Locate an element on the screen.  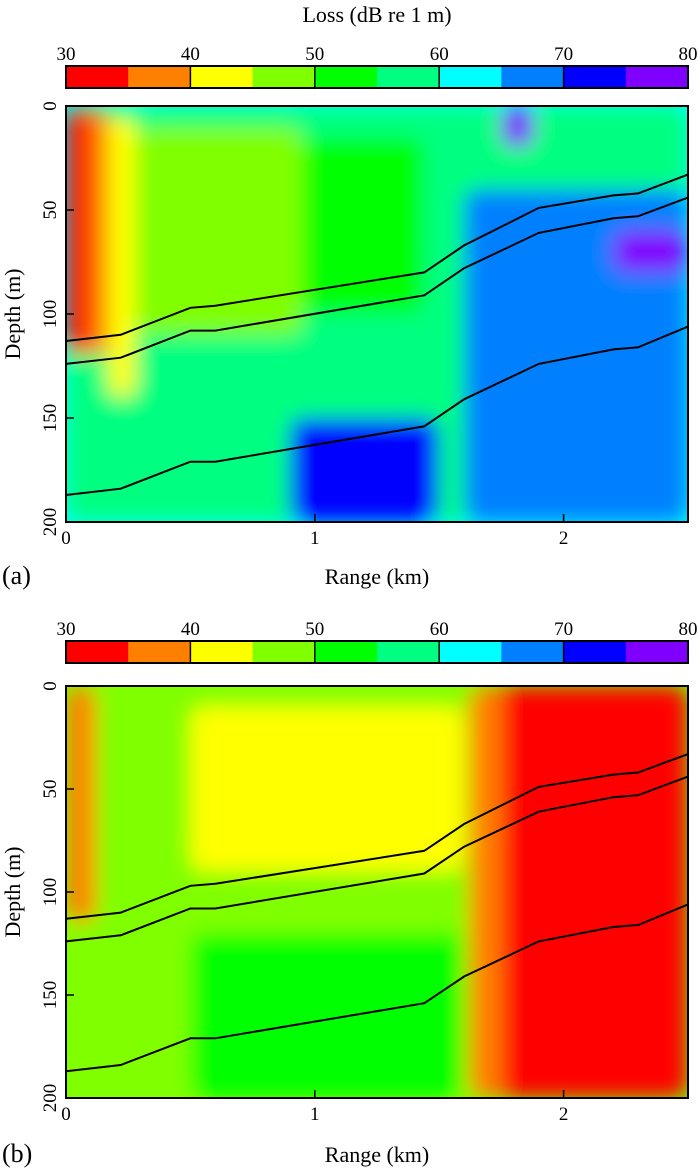
panel-a-xtick-label-2: 2 is located at coordinates (564, 538).